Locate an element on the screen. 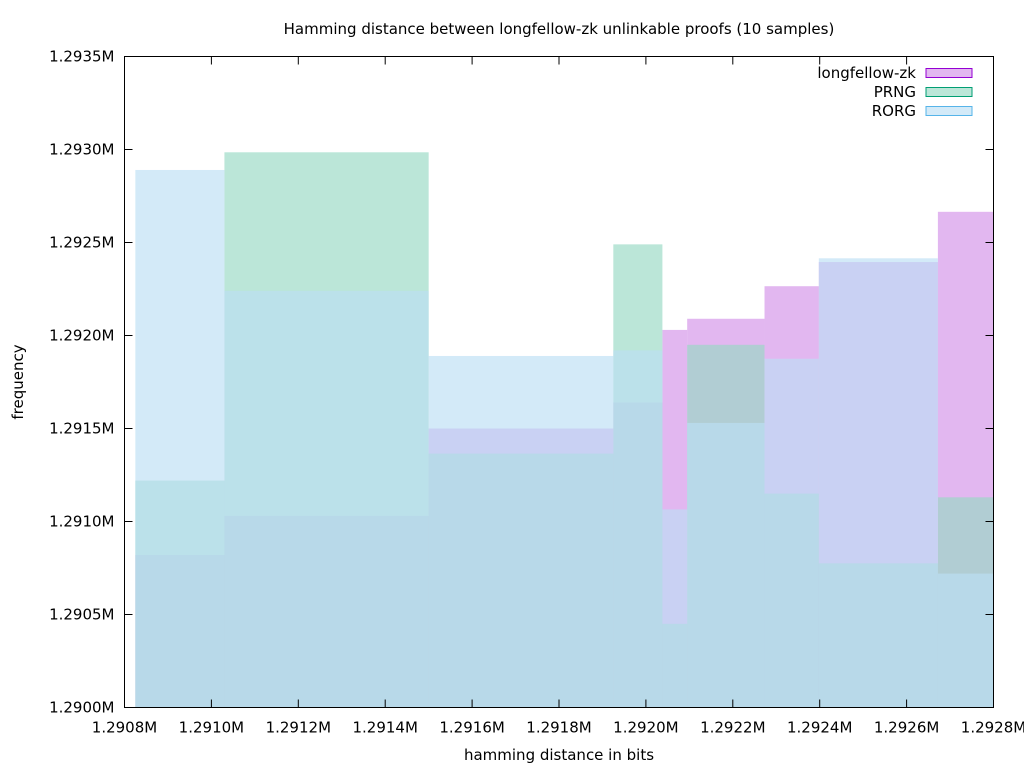 This screenshot has width=1024, height=768. y-tick-label-2: 1.2910M is located at coordinates (81, 522).